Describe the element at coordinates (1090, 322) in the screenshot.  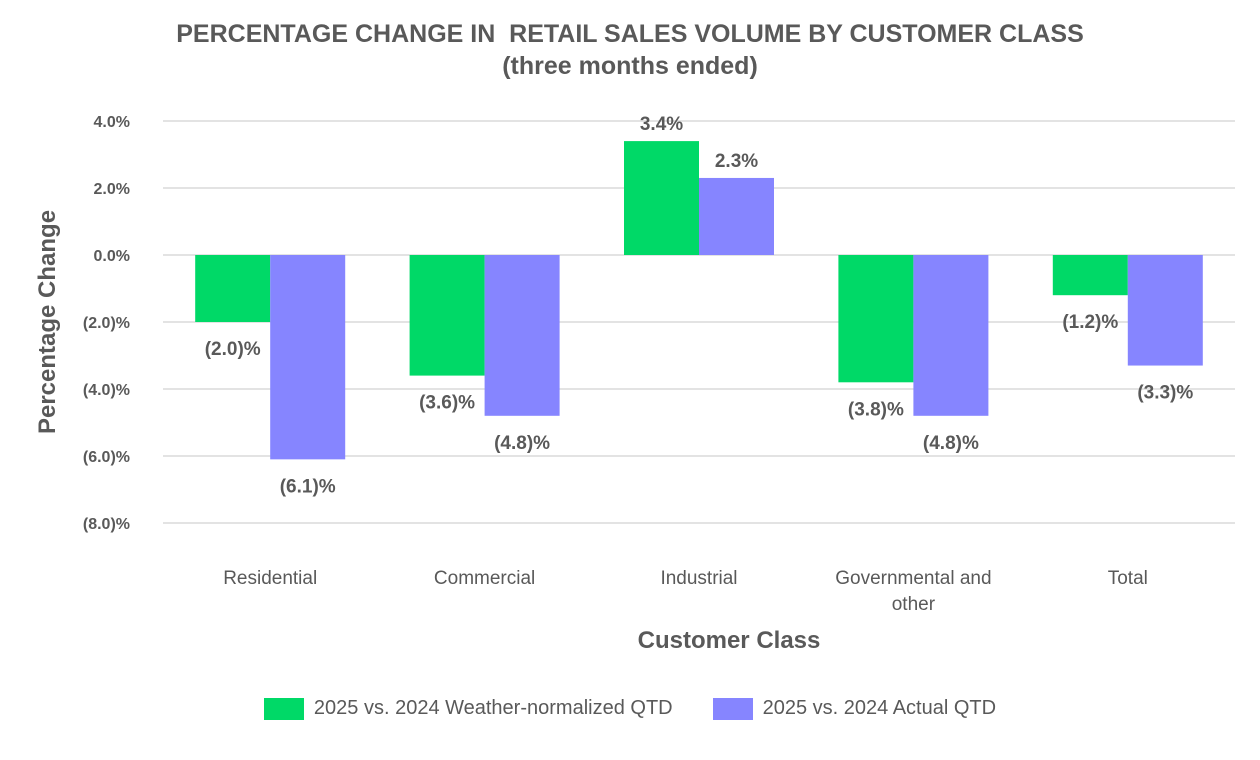
I see `data-label: (1.2)%` at that location.